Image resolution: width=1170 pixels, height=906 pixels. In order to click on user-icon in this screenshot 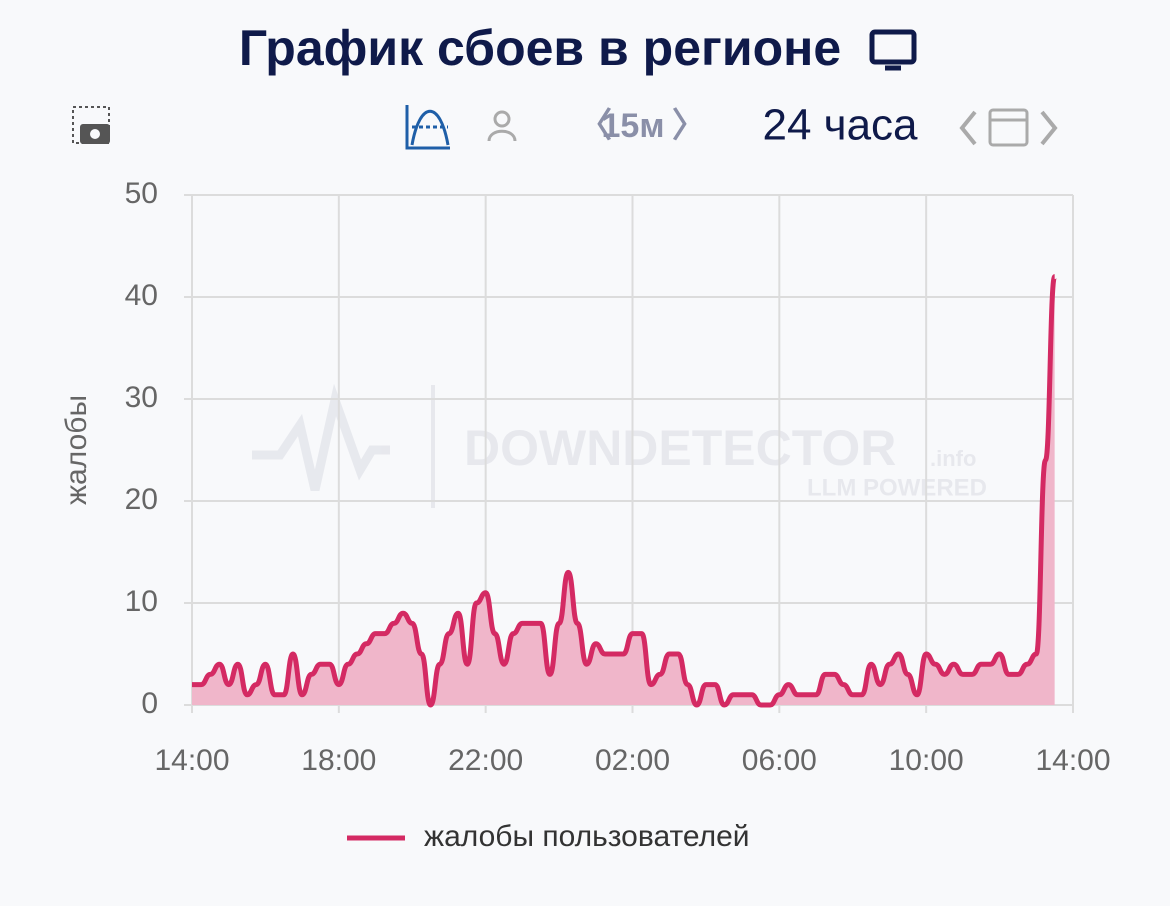, I will do `click(502, 126)`.